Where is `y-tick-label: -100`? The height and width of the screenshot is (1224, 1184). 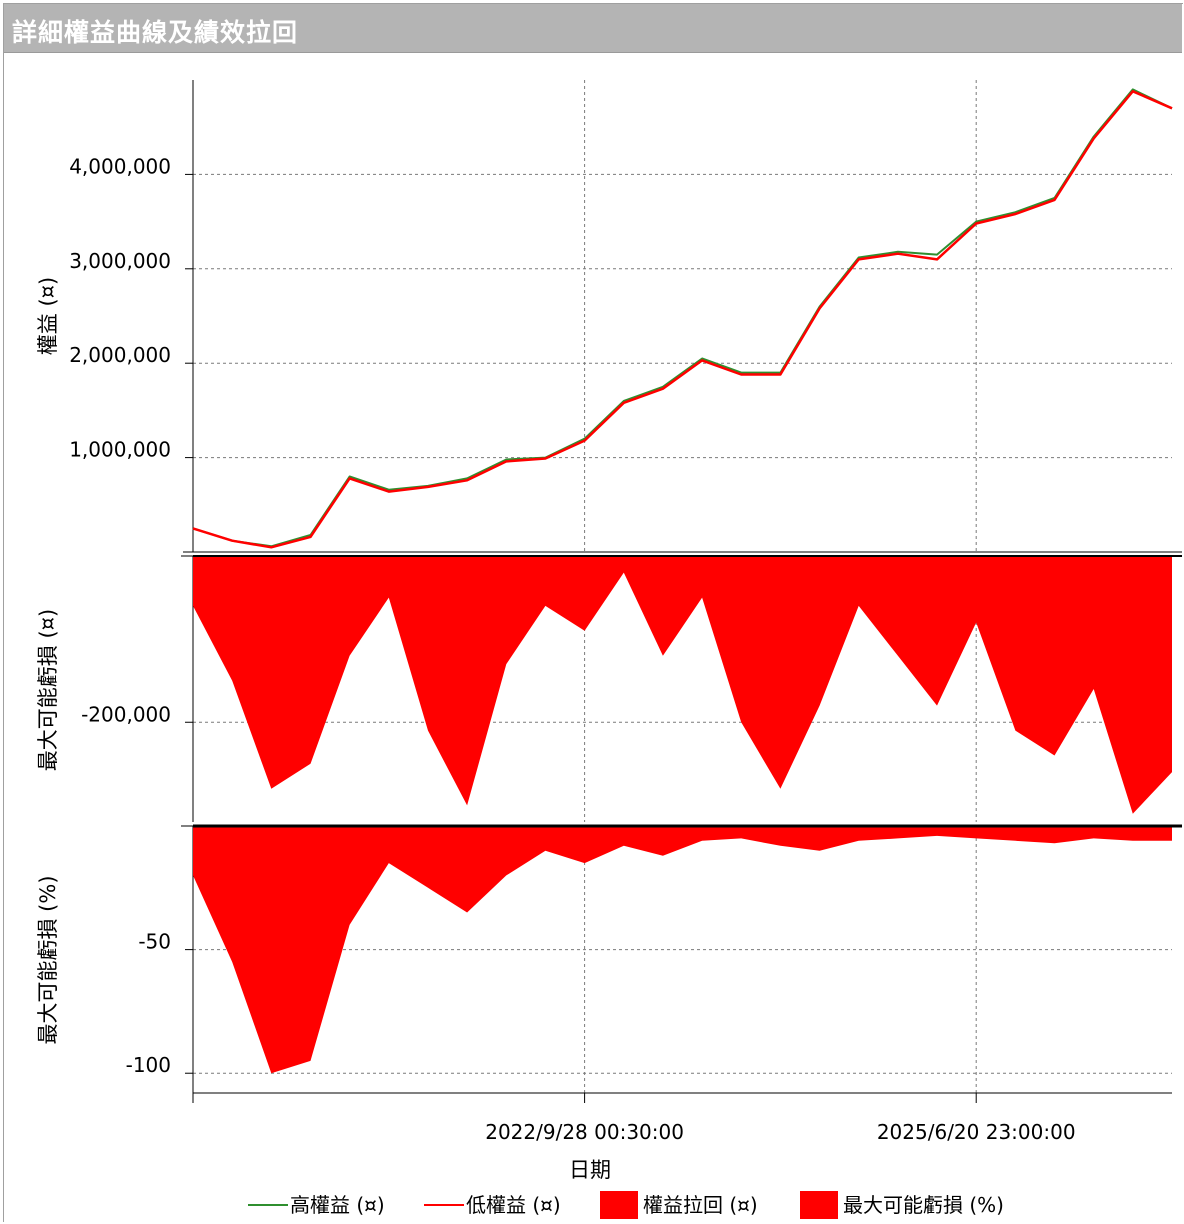
y-tick-label: -100 is located at coordinates (148, 1065).